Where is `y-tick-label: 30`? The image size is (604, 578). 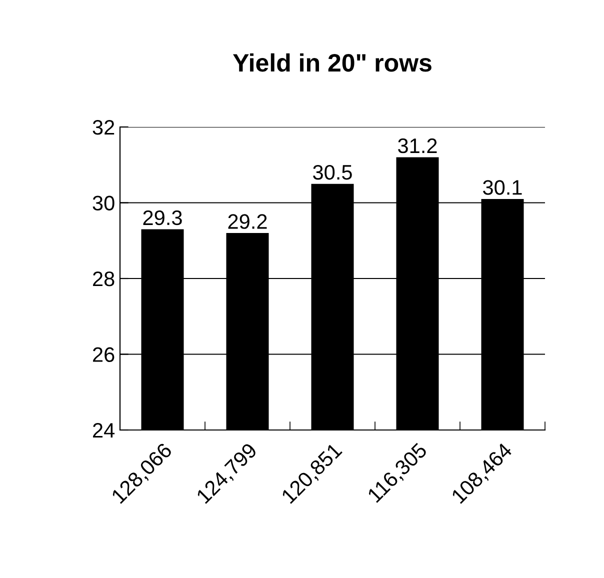 y-tick-label: 30 is located at coordinates (103, 203).